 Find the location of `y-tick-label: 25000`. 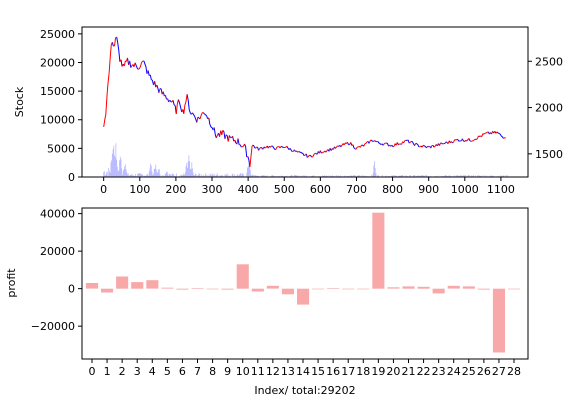

y-tick-label: 25000 is located at coordinates (57, 34).